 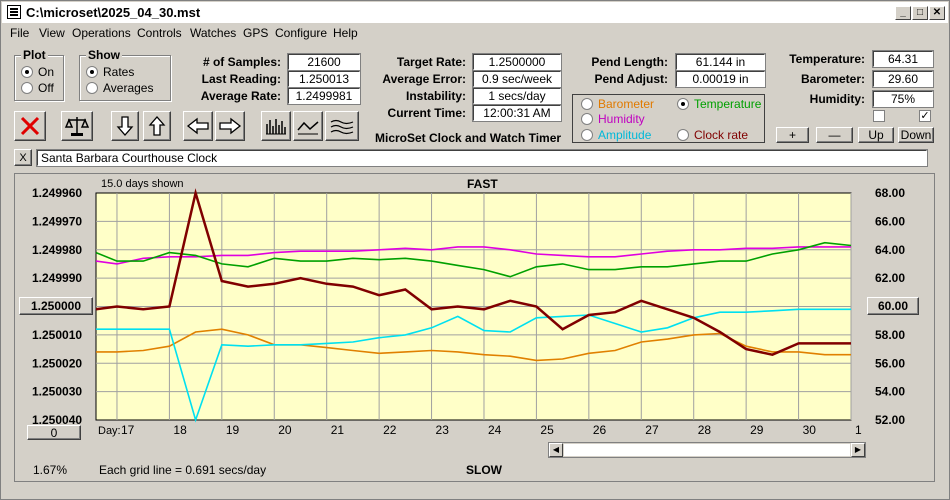 What do you see at coordinates (301, 33) in the screenshot?
I see `menu-configure: Configure` at bounding box center [301, 33].